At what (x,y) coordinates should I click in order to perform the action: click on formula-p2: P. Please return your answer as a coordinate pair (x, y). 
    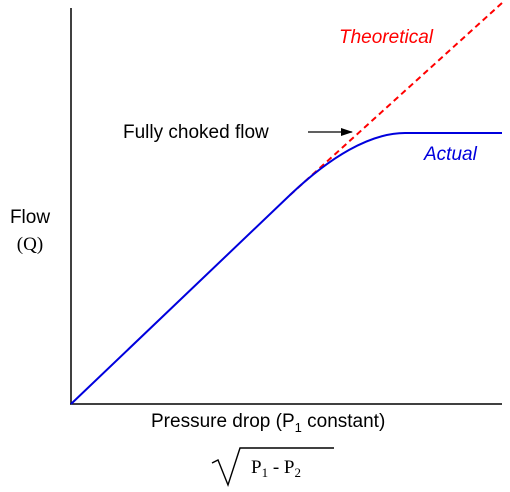
    Looking at the image, I should click on (289, 467).